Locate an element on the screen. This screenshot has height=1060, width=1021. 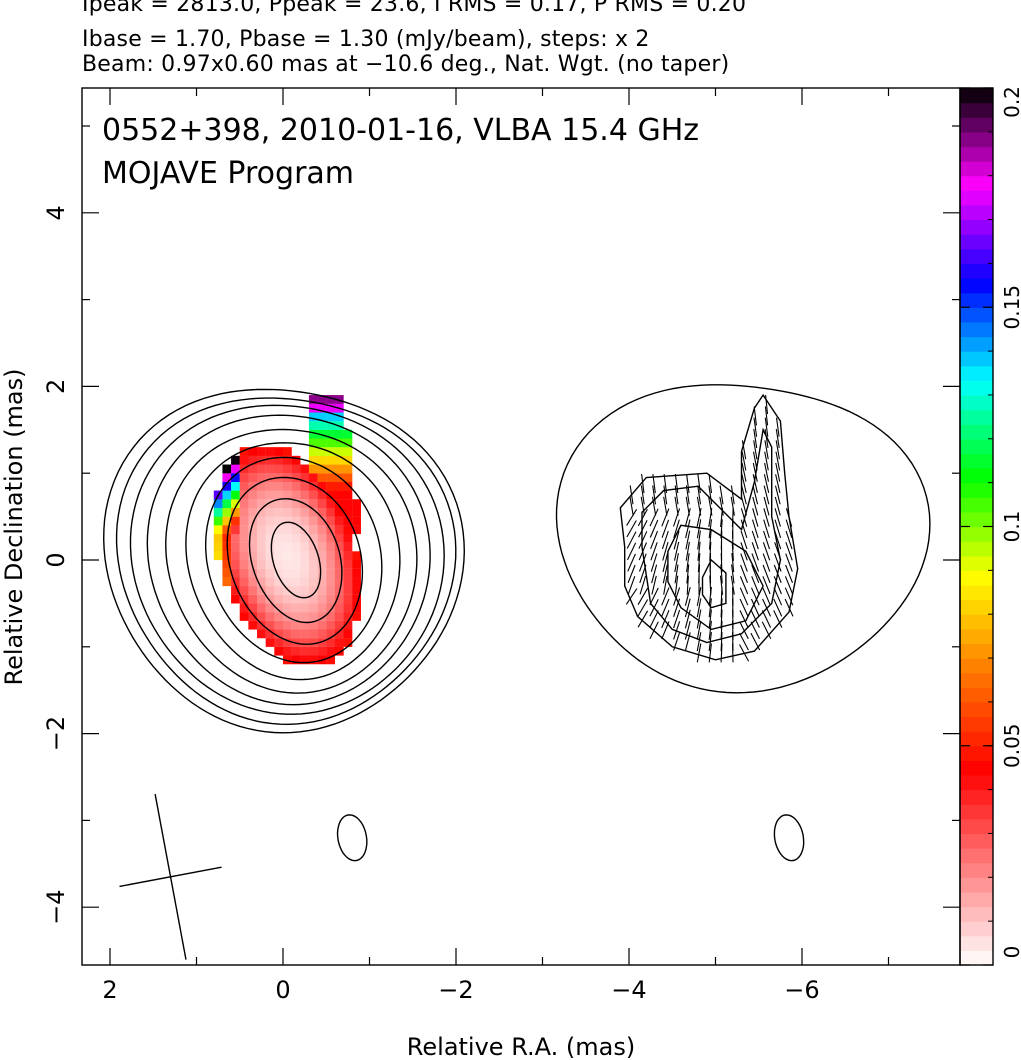
colorbar: 0 0.05 0.1 0.15 0.2 is located at coordinates (990, 526).